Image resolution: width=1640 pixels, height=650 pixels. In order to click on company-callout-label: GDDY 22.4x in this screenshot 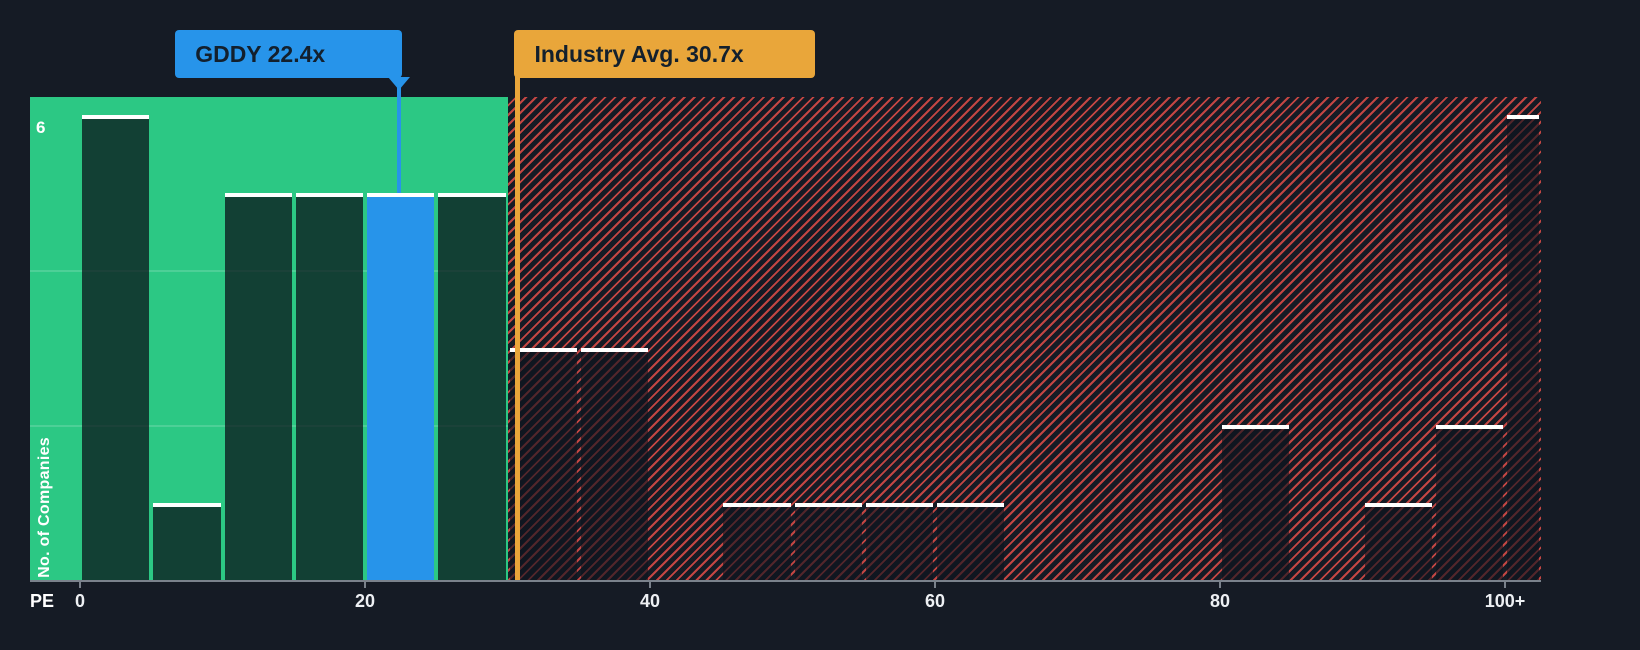, I will do `click(260, 53)`.